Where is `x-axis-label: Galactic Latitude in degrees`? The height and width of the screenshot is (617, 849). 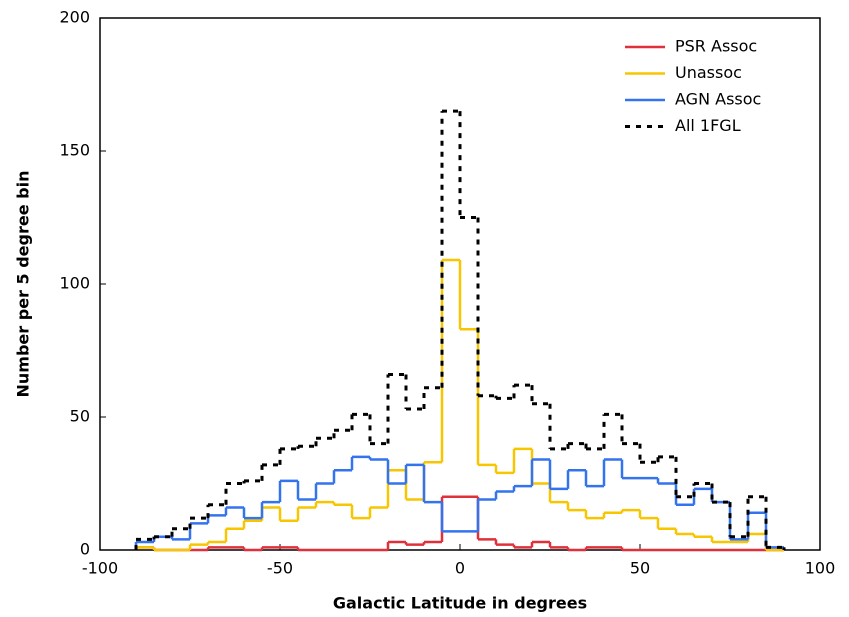 x-axis-label: Galactic Latitude in degrees is located at coordinates (460, 603).